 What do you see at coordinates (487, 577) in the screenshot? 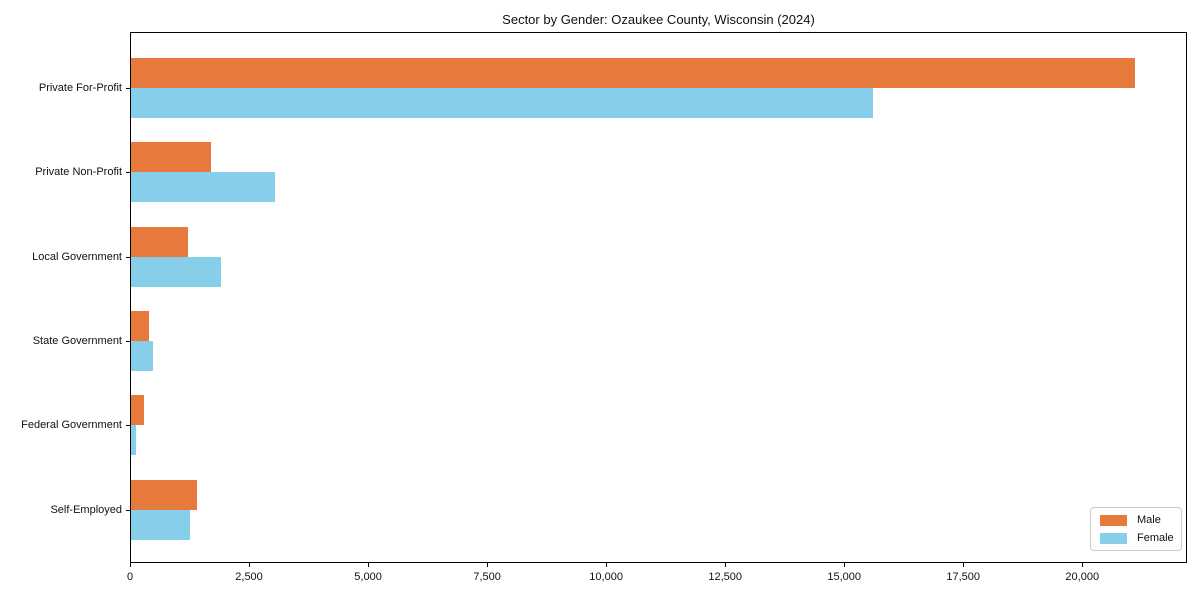
I see `x-tick-label-7500: 7,500` at bounding box center [487, 577].